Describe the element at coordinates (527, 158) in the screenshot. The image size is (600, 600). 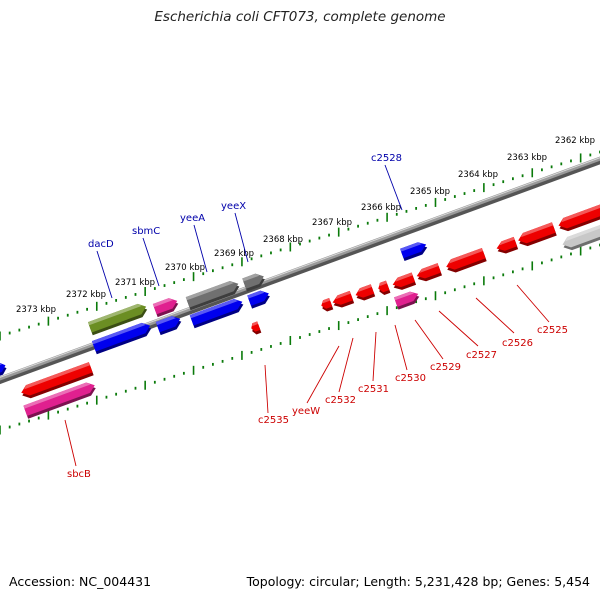
I see `scale-label: 2363 kbp` at that location.